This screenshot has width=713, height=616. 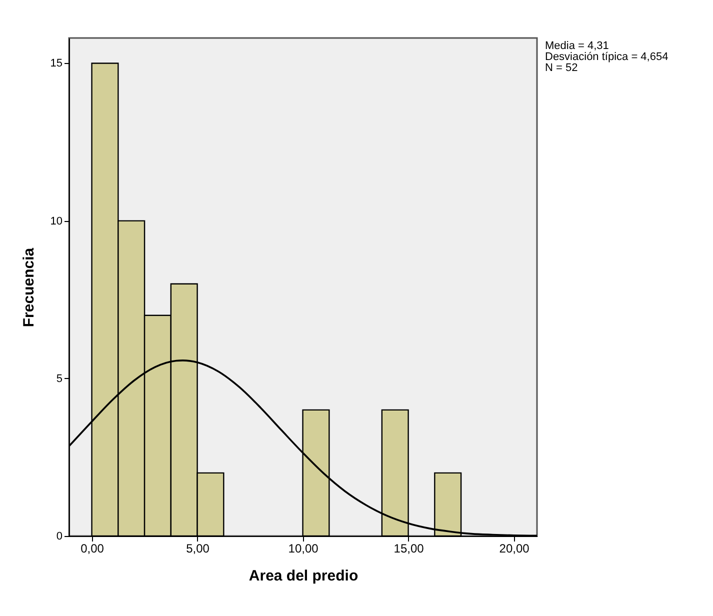 I want to click on y-tick-label: 5, so click(x=59, y=378).